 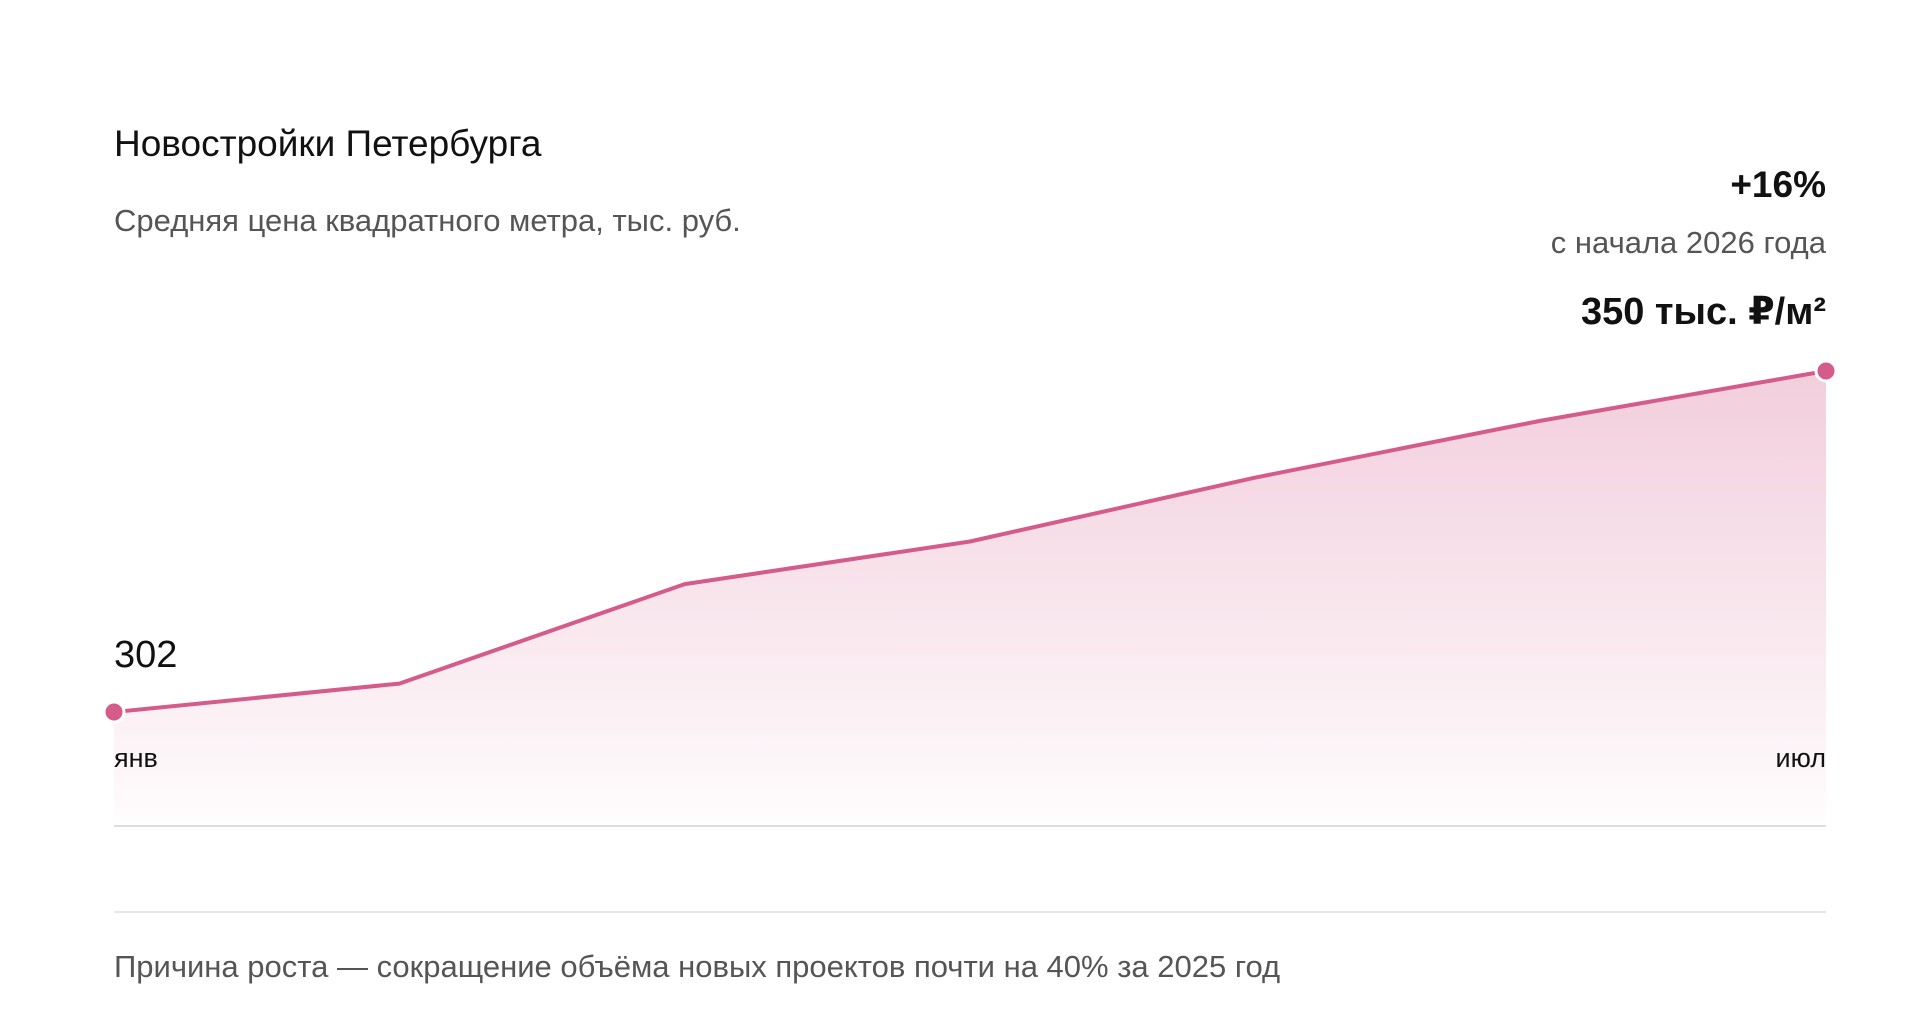 I want to click on change: +16%, so click(x=1778, y=184).